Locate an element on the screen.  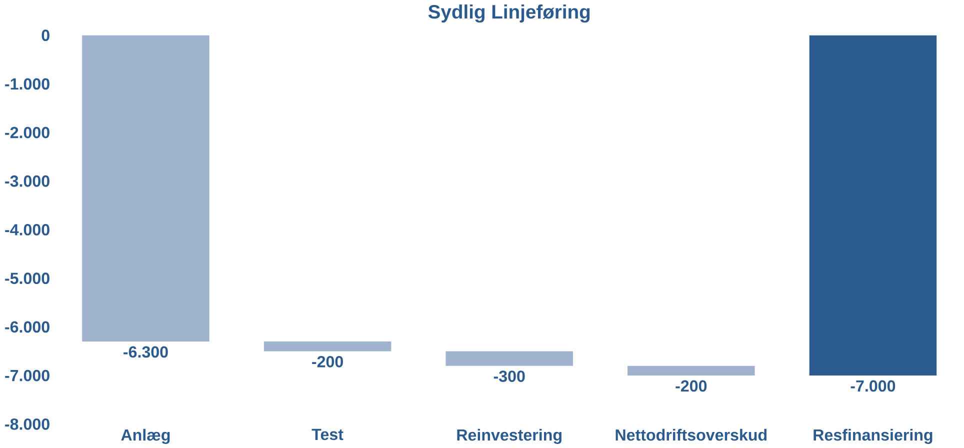
data-label: -6.300 is located at coordinates (146, 352).